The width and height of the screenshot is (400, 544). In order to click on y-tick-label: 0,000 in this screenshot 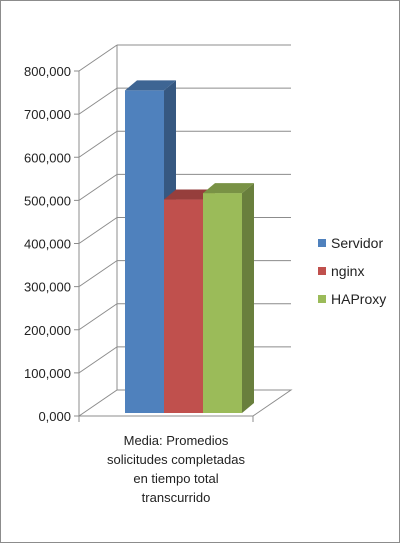, I will do `click(54, 416)`.